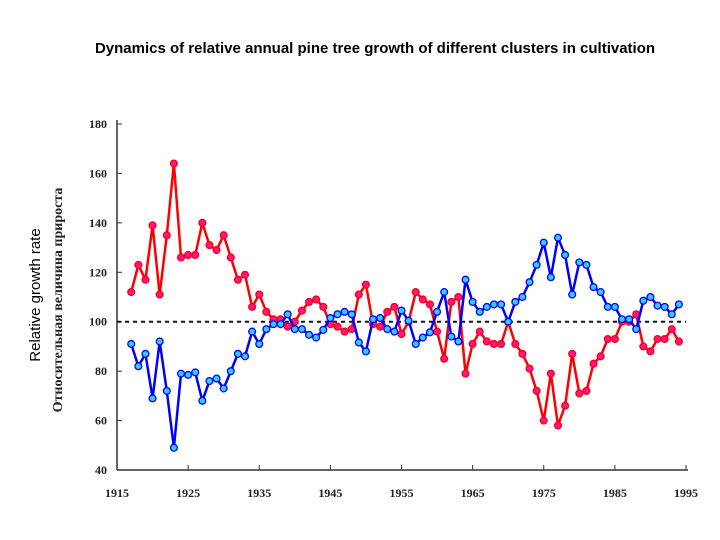  Describe the element at coordinates (101, 470) in the screenshot. I see `y-tick-label: 40` at that location.